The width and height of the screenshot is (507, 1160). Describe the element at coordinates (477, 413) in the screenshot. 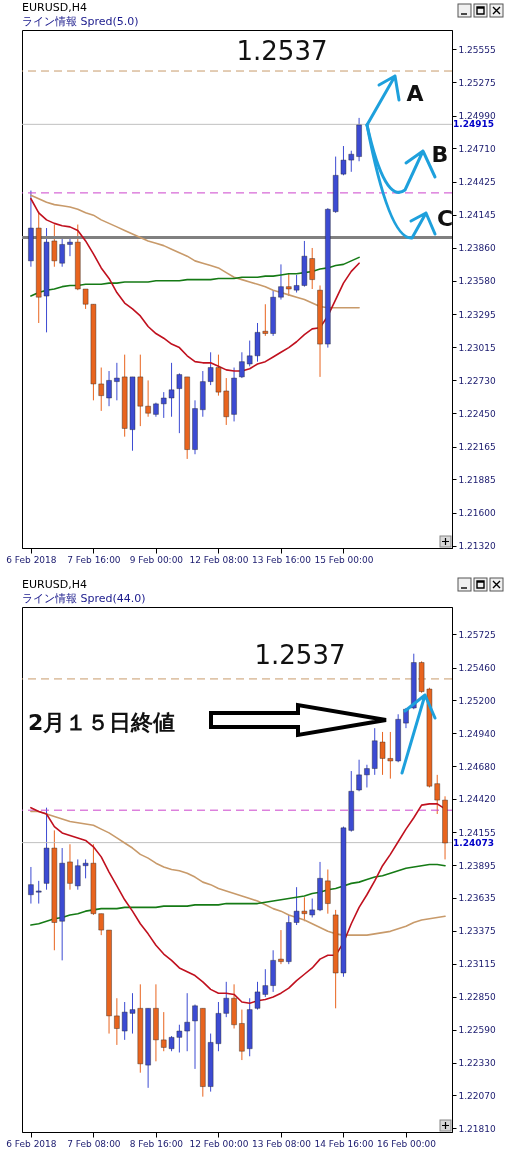

I see `y-tick-label: 1.22450` at that location.